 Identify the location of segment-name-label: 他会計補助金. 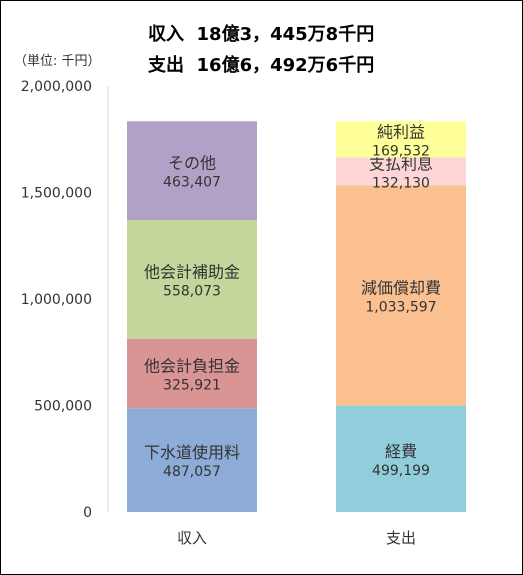
(192, 271).